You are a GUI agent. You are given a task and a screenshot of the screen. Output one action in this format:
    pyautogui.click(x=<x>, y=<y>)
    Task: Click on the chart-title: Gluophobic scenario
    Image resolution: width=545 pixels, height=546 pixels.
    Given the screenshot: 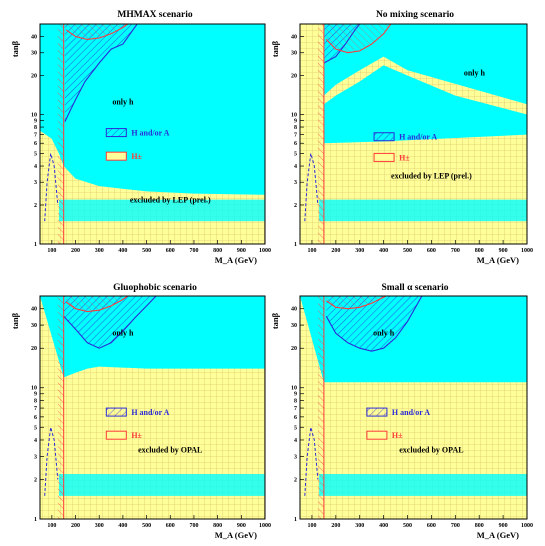 What is the action you would take?
    pyautogui.click(x=155, y=288)
    